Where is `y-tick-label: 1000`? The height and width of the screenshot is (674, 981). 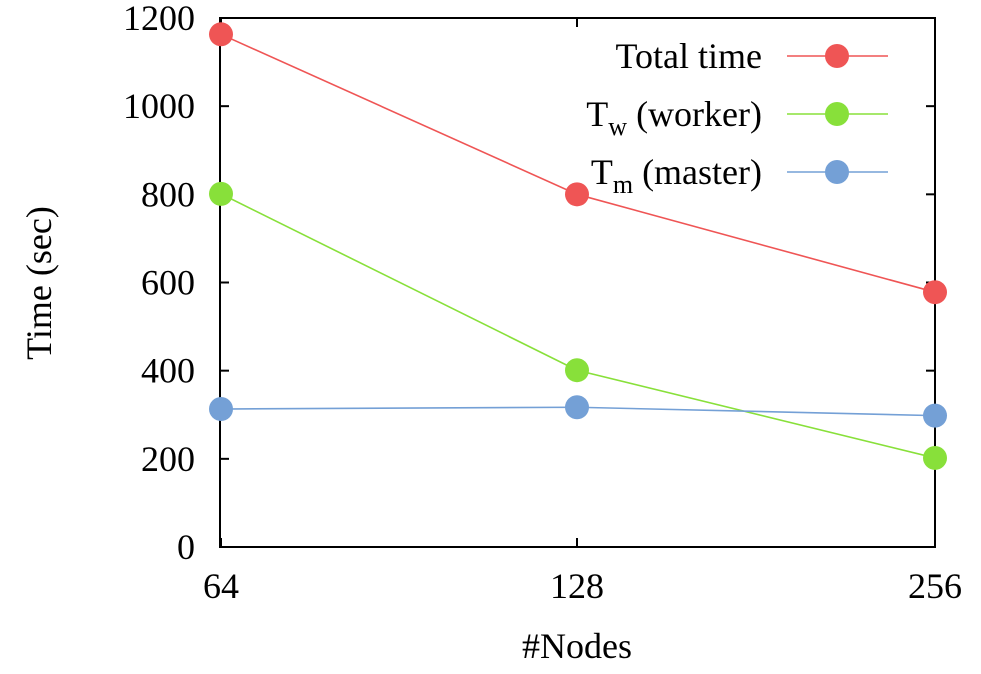
y-tick-label: 1000 is located at coordinates (159, 106).